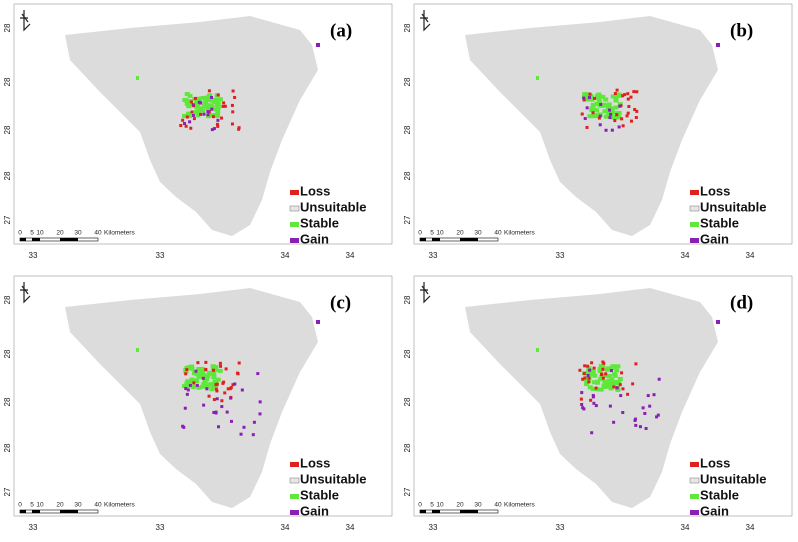 Image resolution: width=798 pixels, height=542 pixels. I want to click on scale-label: 0, so click(20, 505).